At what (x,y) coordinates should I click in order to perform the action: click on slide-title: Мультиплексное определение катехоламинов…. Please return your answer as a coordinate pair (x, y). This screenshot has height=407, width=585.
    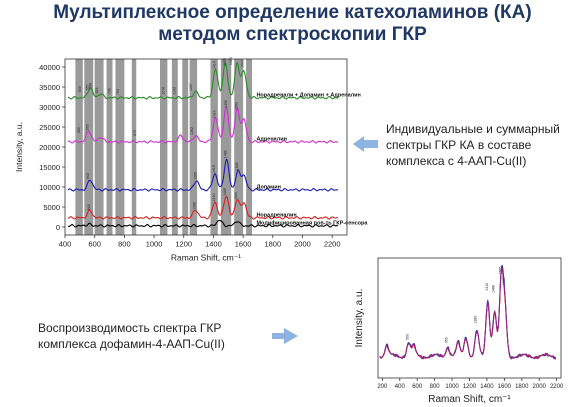
    Looking at the image, I should click on (292, 24).